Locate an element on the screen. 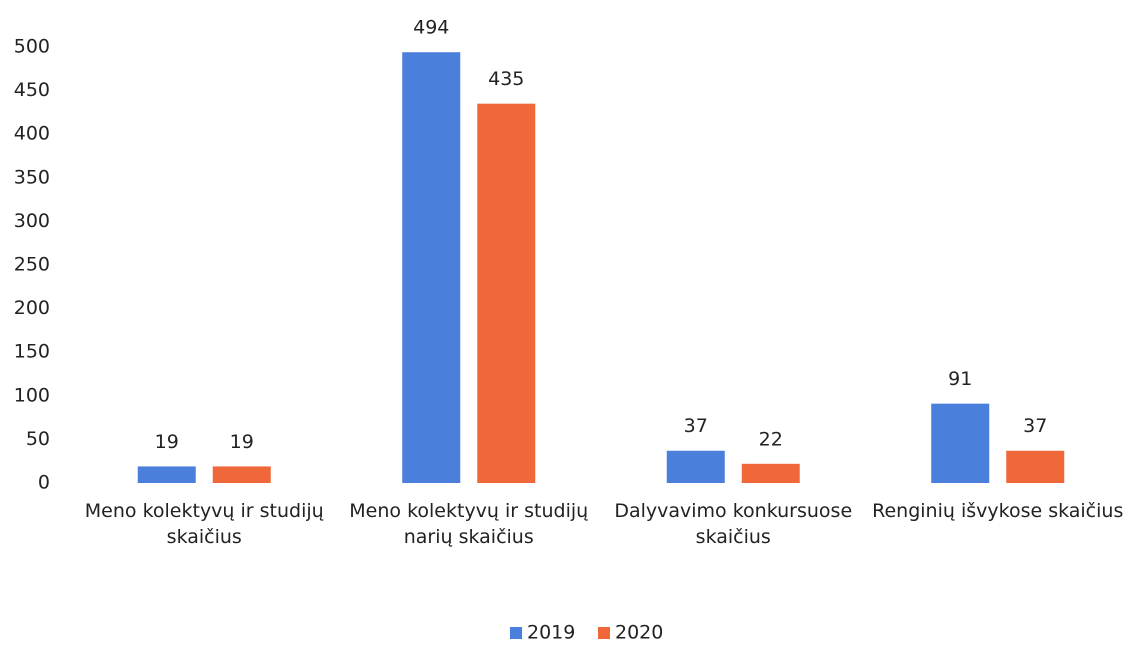  legend-label: 2020 is located at coordinates (639, 633).